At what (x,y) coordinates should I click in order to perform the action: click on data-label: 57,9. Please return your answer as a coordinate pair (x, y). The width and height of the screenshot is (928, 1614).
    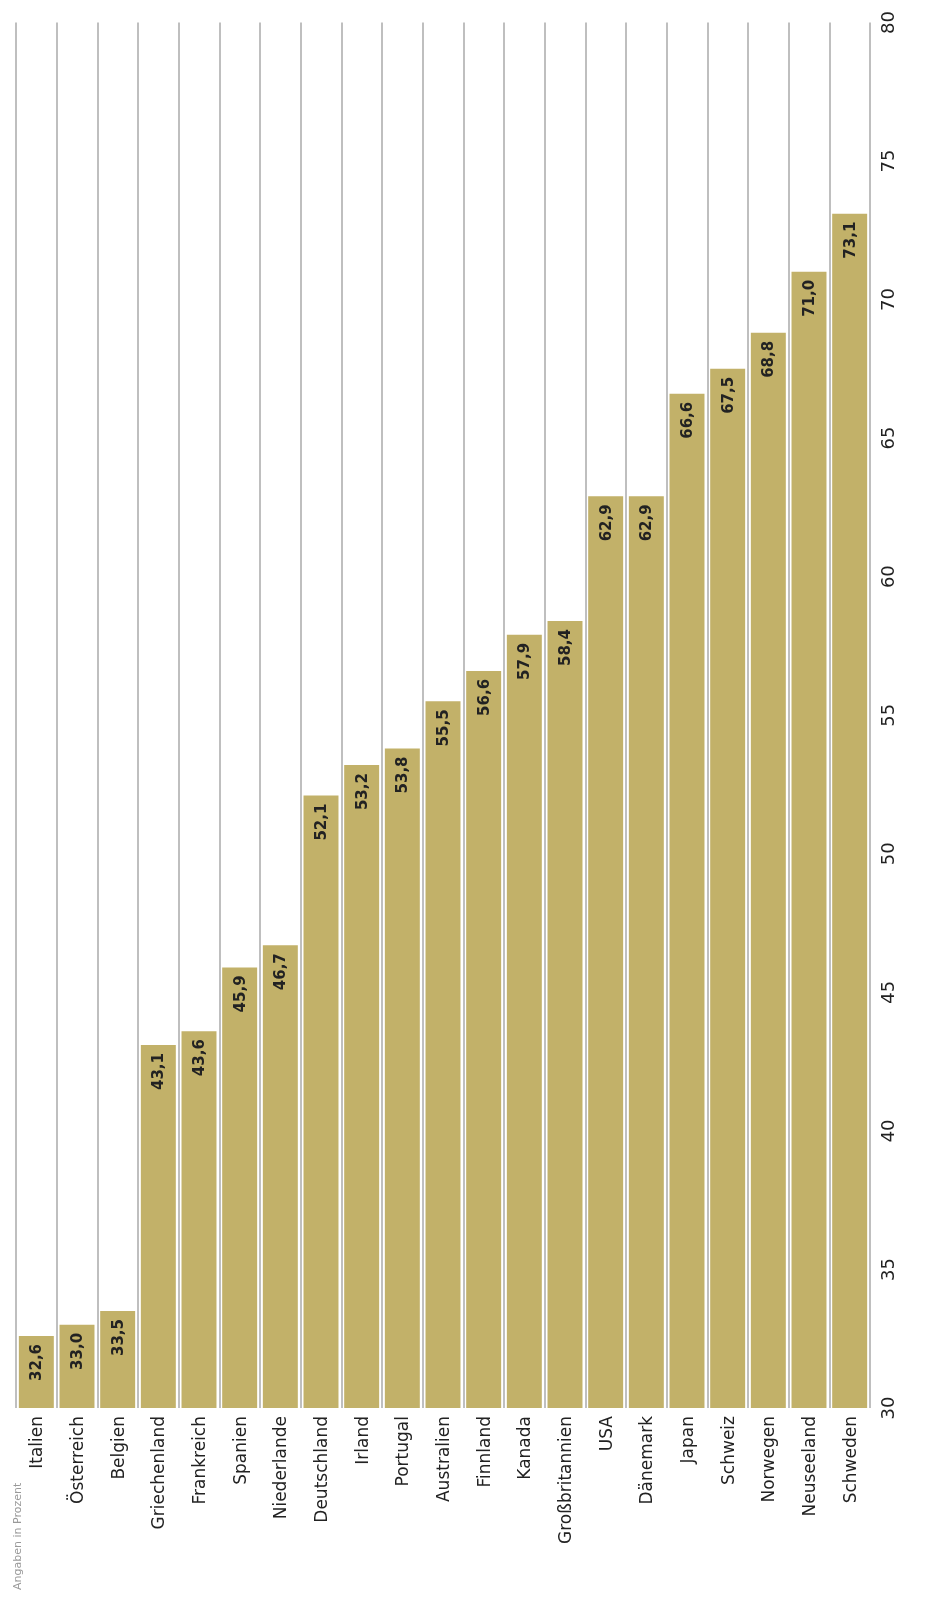
    Looking at the image, I should click on (524, 661).